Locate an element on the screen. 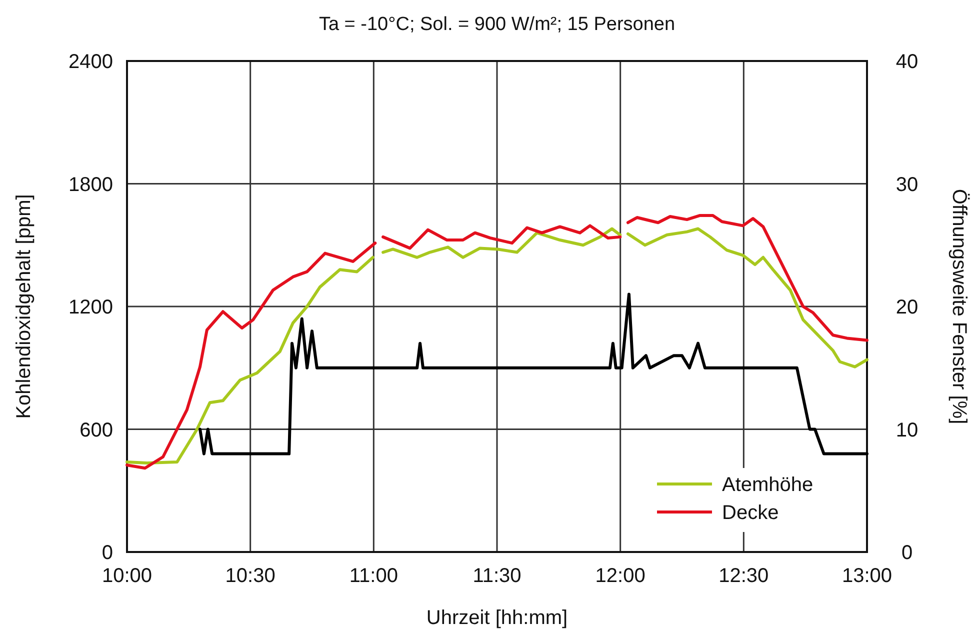  y-tick-label: 600 is located at coordinates (96, 430).